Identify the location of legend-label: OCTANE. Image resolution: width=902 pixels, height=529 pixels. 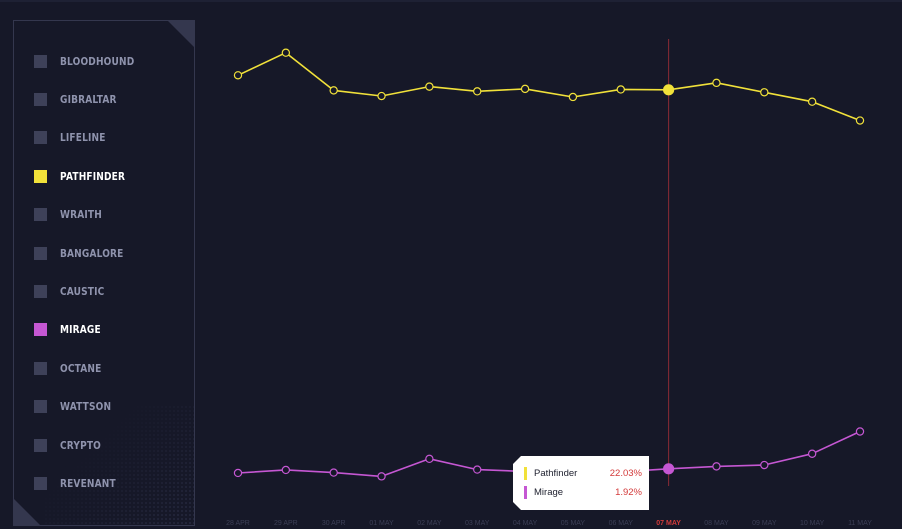
(81, 368).